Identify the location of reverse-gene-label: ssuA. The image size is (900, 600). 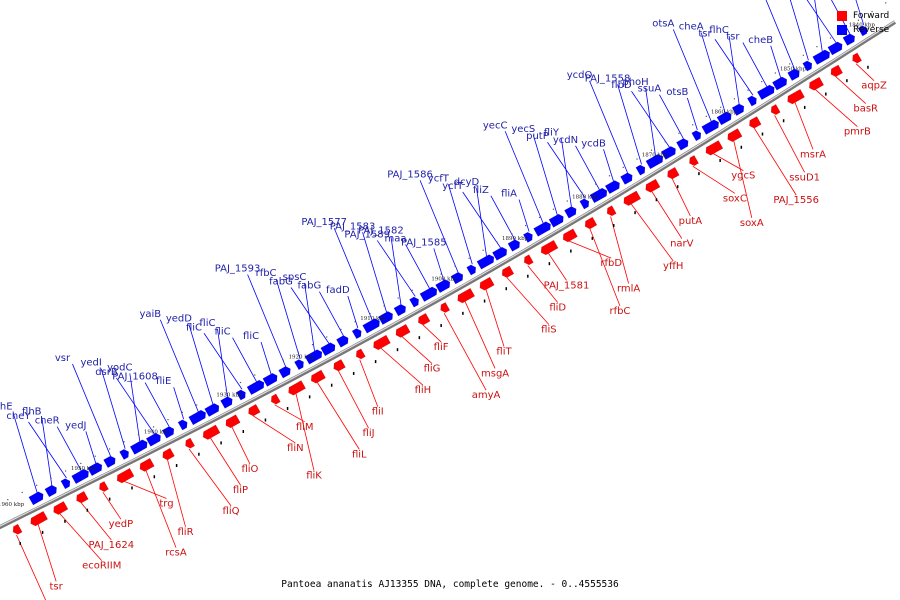
(650, 89).